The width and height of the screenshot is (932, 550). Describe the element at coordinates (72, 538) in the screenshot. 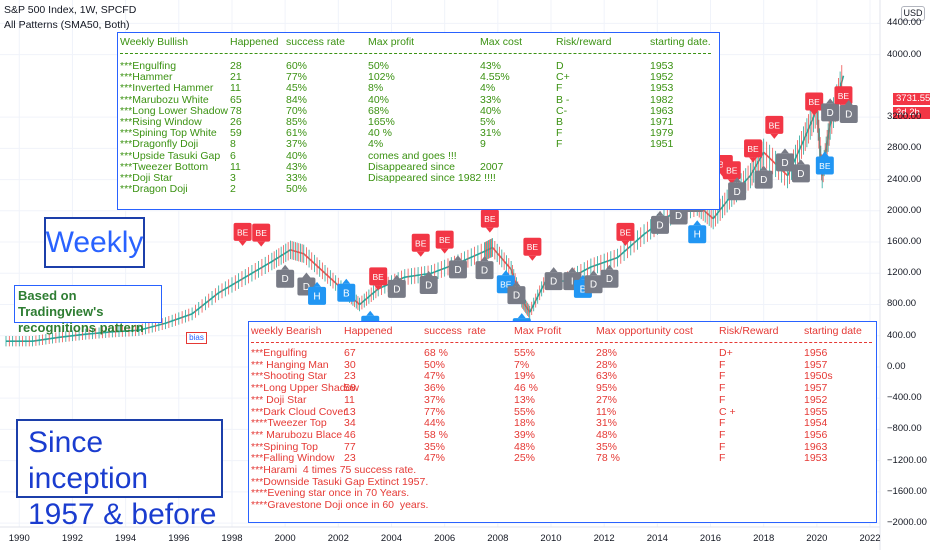

I see `time-tick-label: 1992` at that location.